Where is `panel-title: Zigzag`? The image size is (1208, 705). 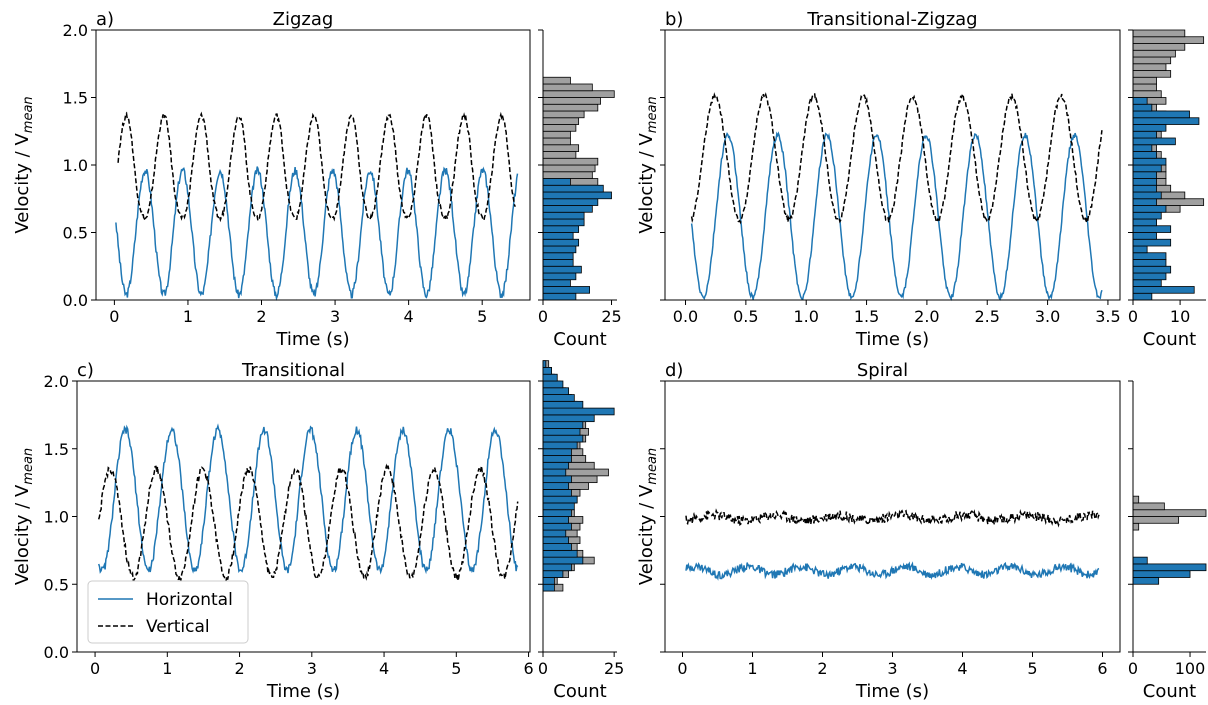
panel-title: Zigzag is located at coordinates (303, 19).